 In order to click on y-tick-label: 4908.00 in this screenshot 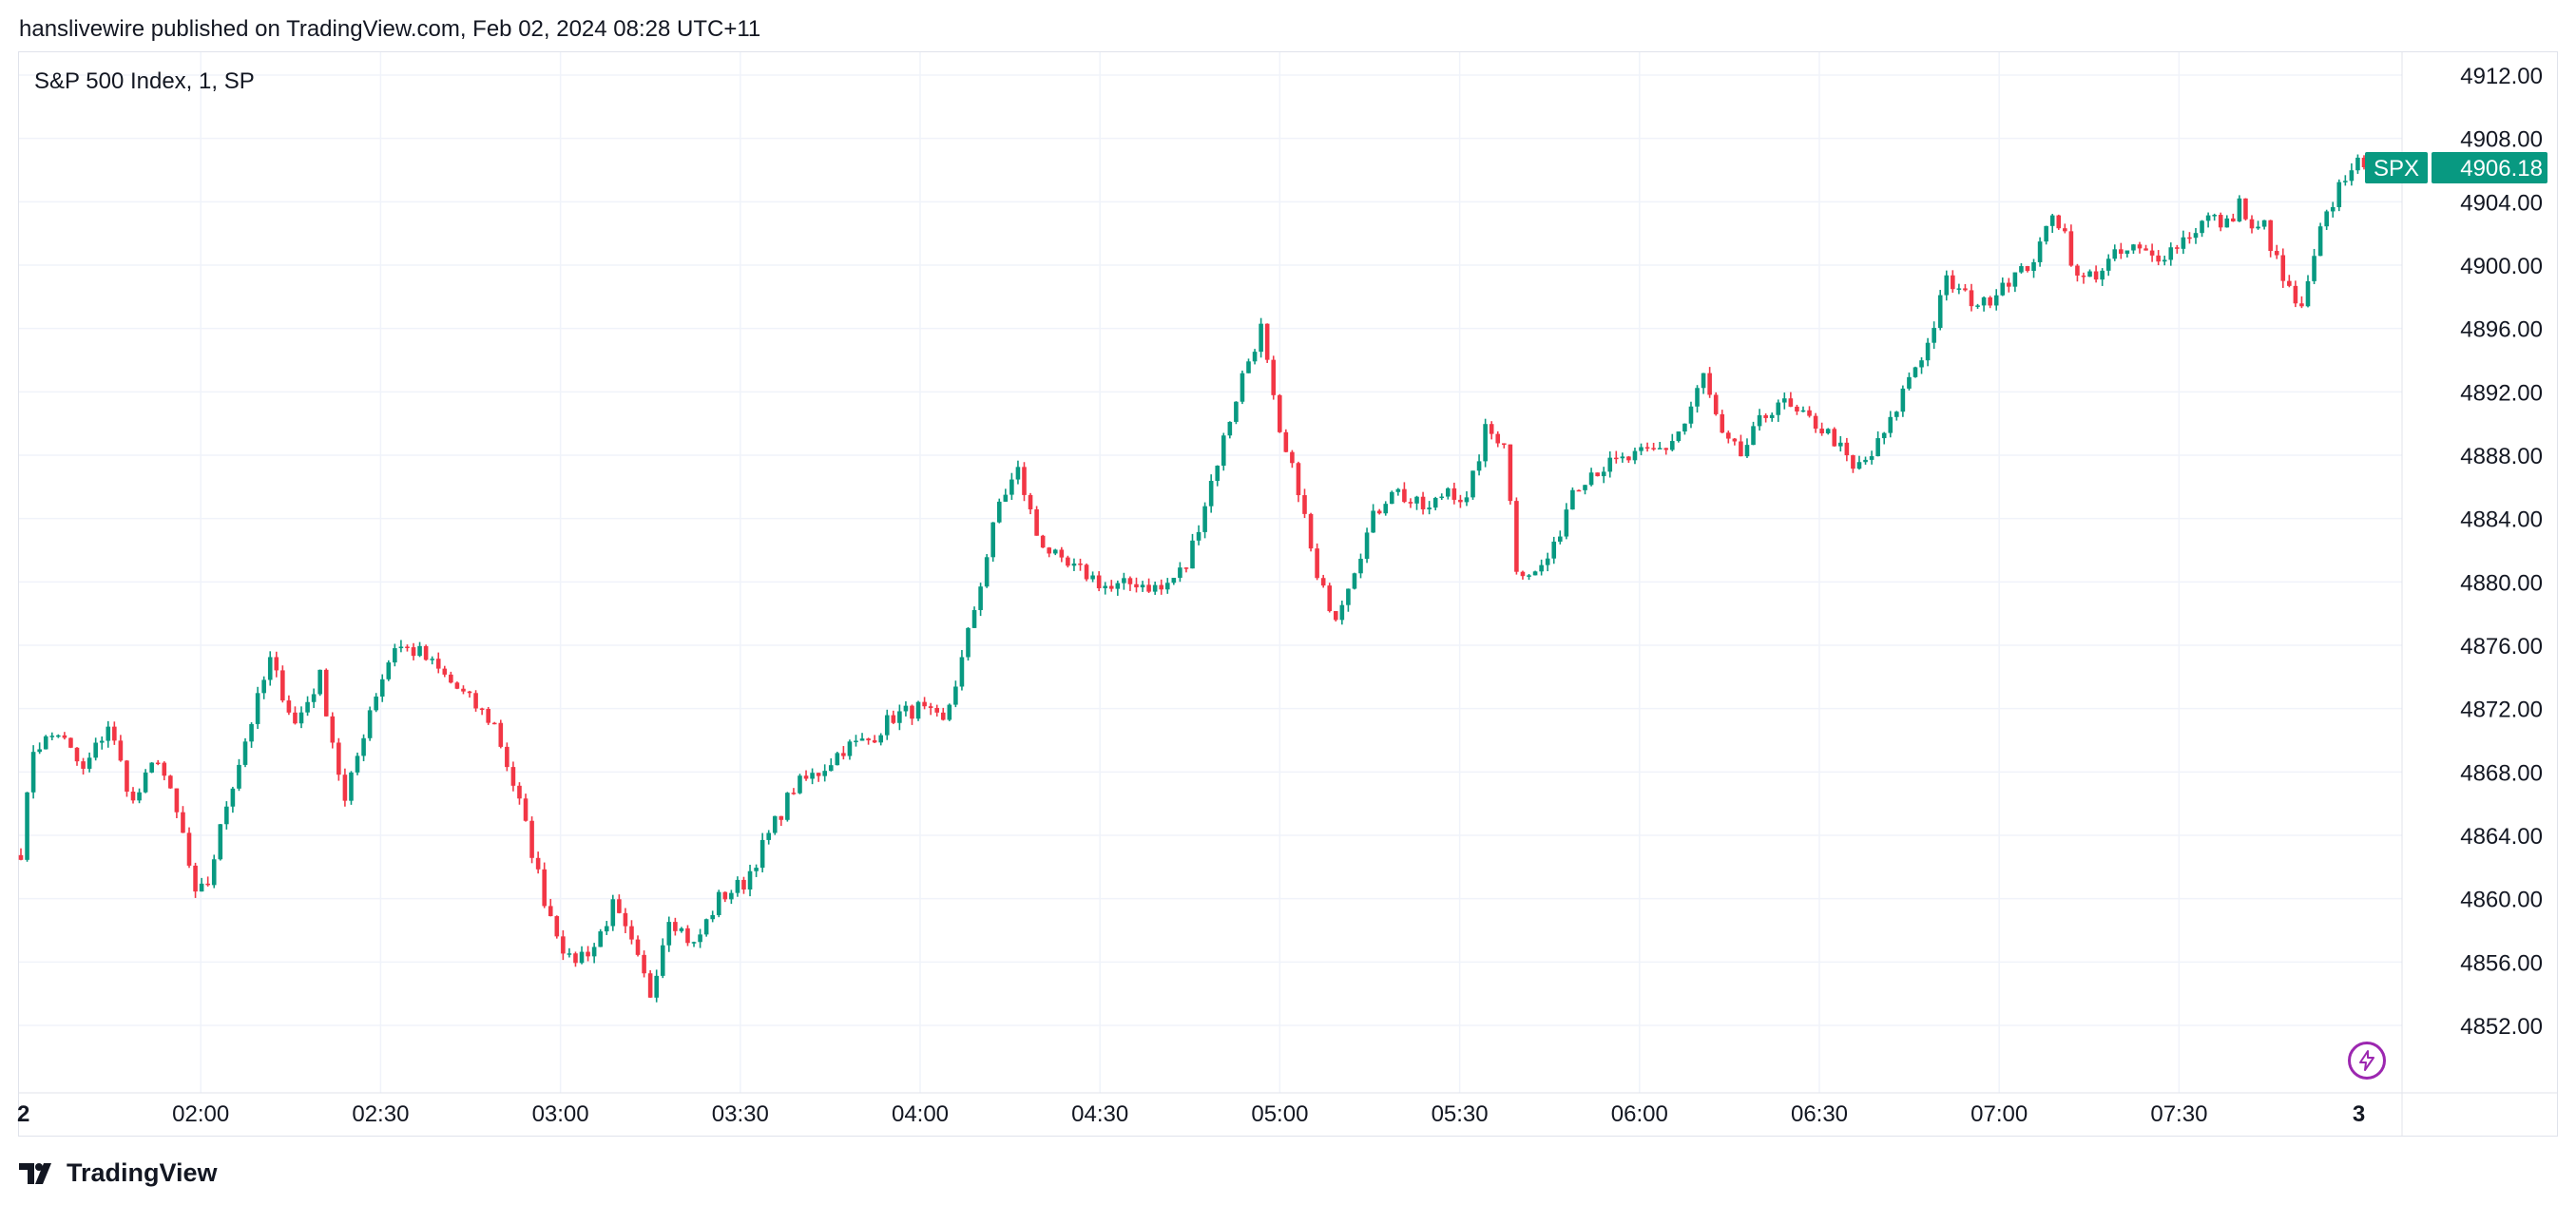, I will do `click(2501, 140)`.